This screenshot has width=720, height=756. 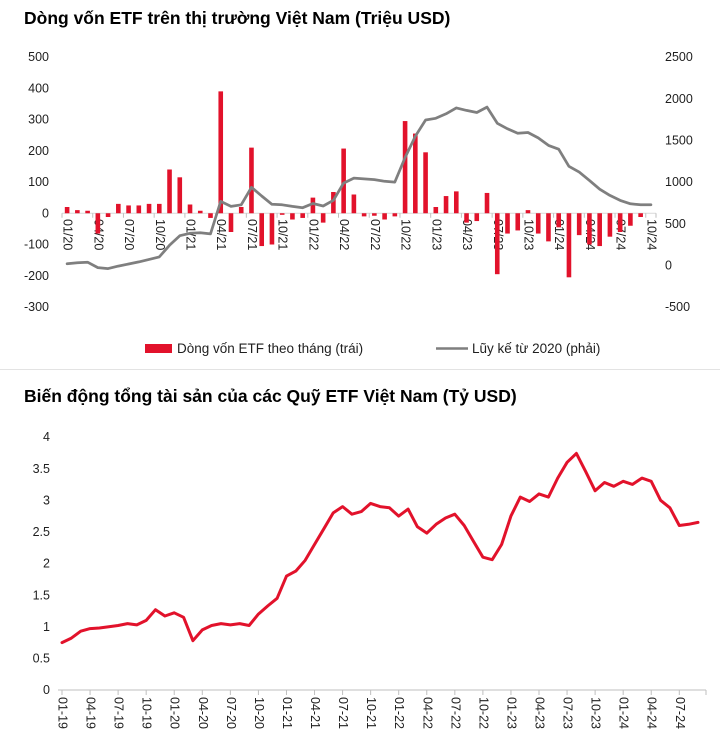 I want to click on x-axis-tick-label: 10-23, so click(x=596, y=713).